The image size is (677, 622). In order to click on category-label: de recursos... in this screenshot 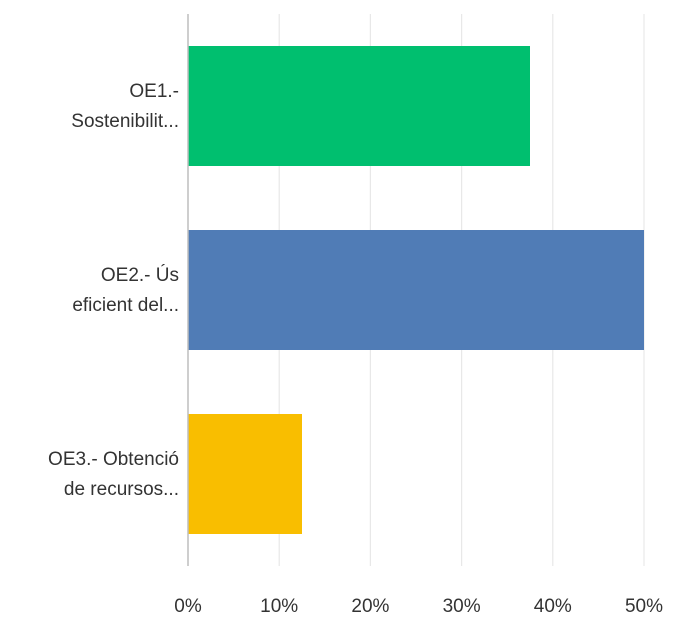, I will do `click(121, 489)`.